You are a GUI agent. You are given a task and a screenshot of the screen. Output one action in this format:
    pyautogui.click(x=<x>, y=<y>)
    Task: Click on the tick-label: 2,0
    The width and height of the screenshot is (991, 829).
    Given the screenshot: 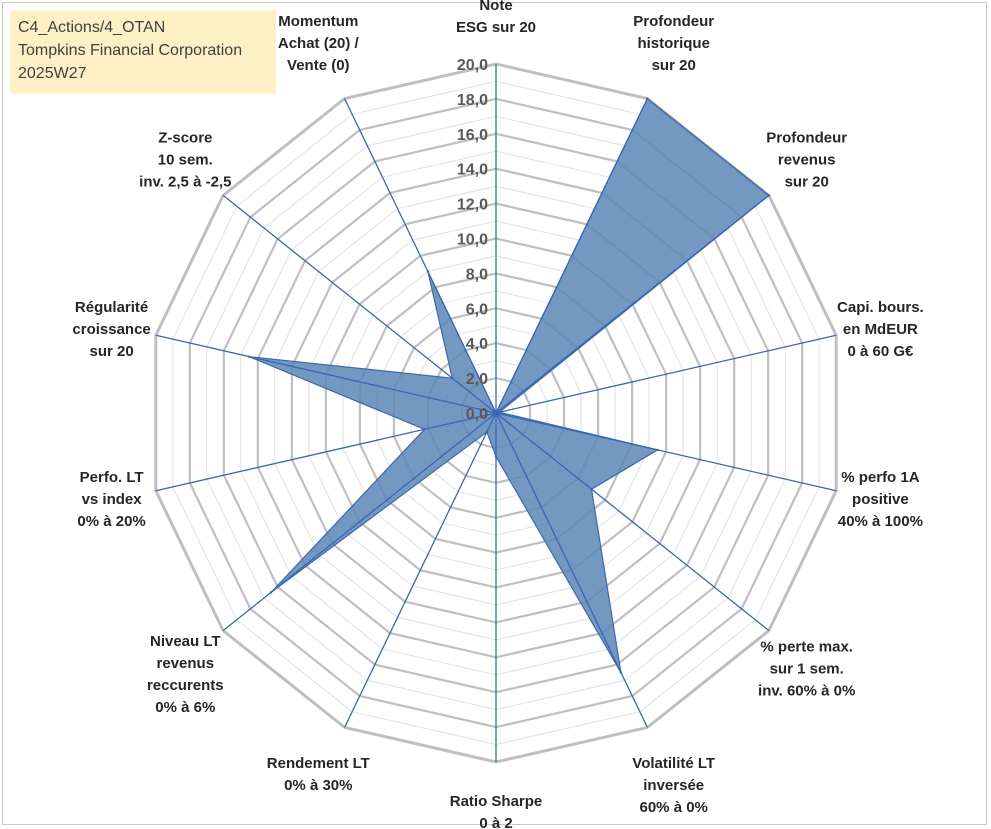 What is the action you would take?
    pyautogui.click(x=477, y=379)
    